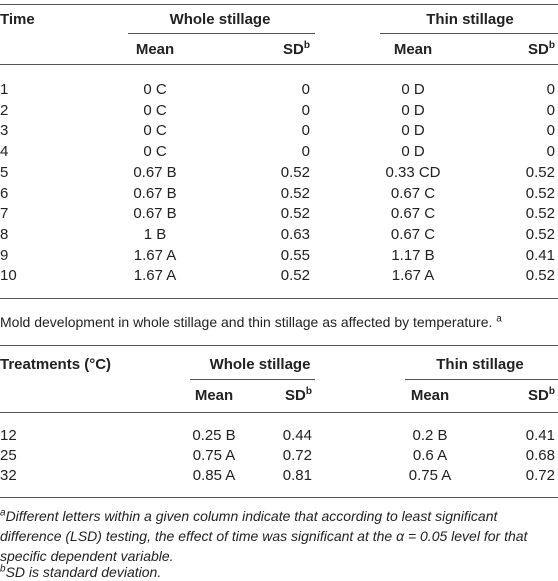  I want to click on row-header: Time, so click(17, 19).